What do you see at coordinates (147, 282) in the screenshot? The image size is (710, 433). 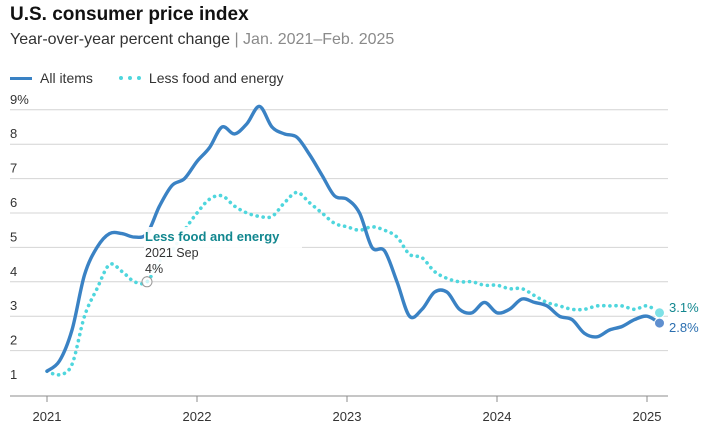 I see `annotation-marker` at bounding box center [147, 282].